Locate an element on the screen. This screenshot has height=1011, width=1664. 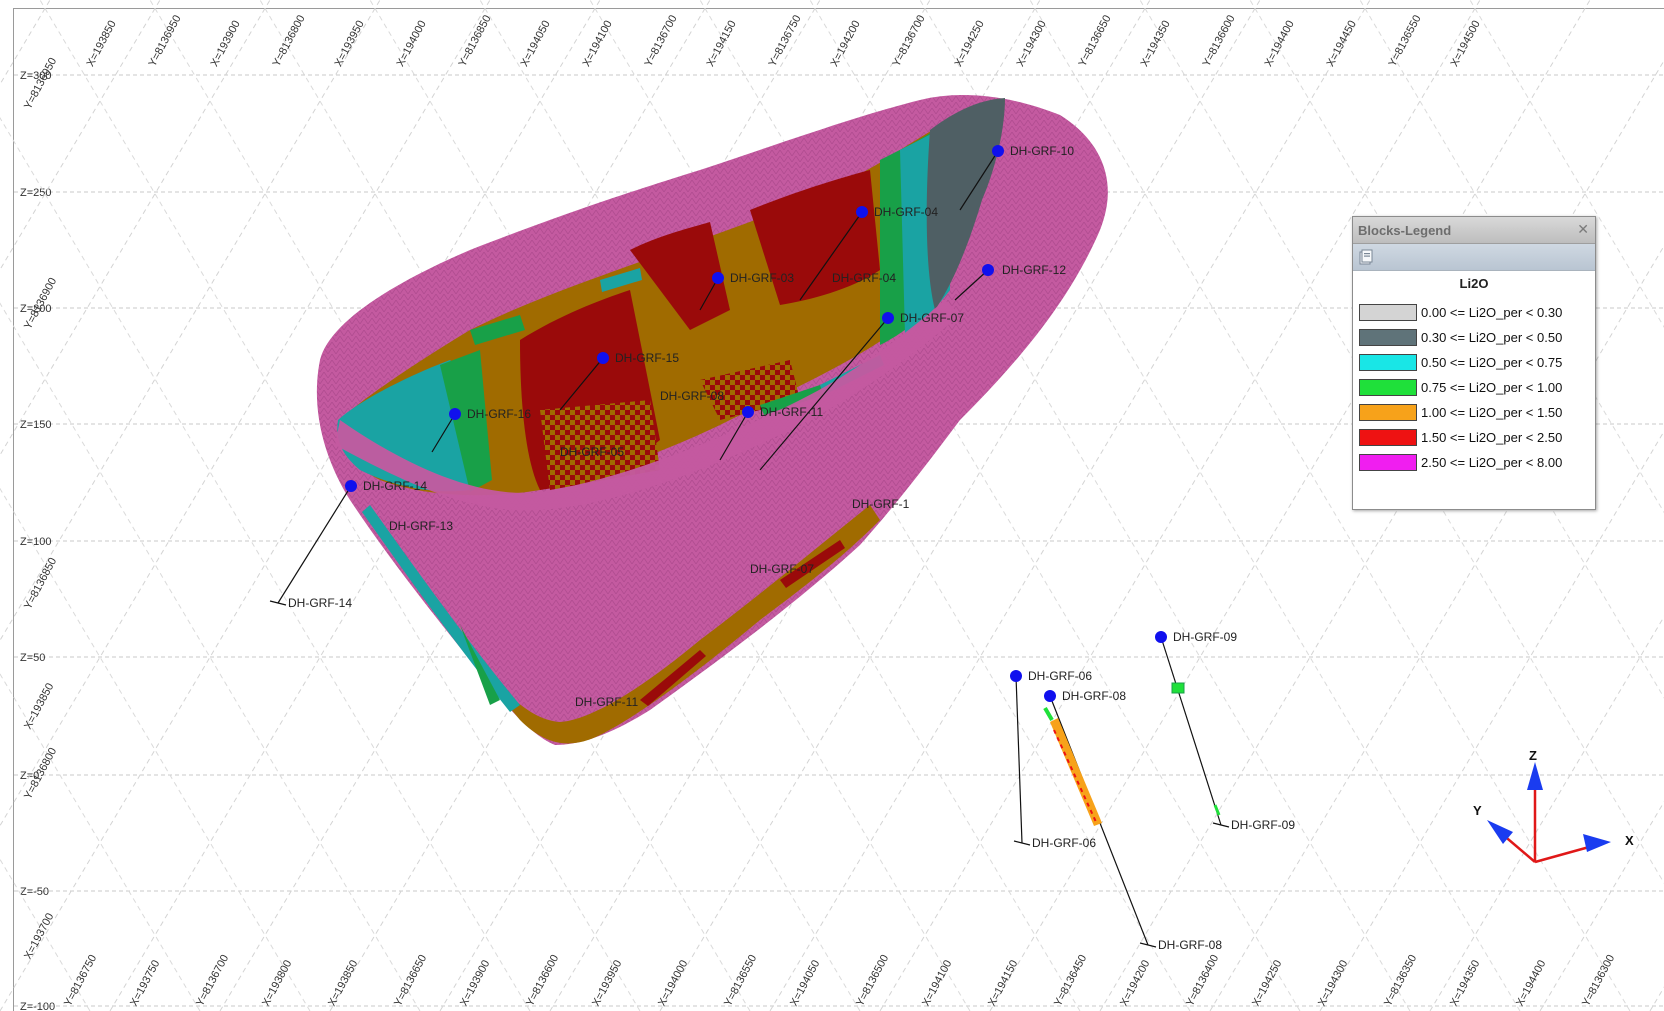
export-icon is located at coordinates (1366, 257).